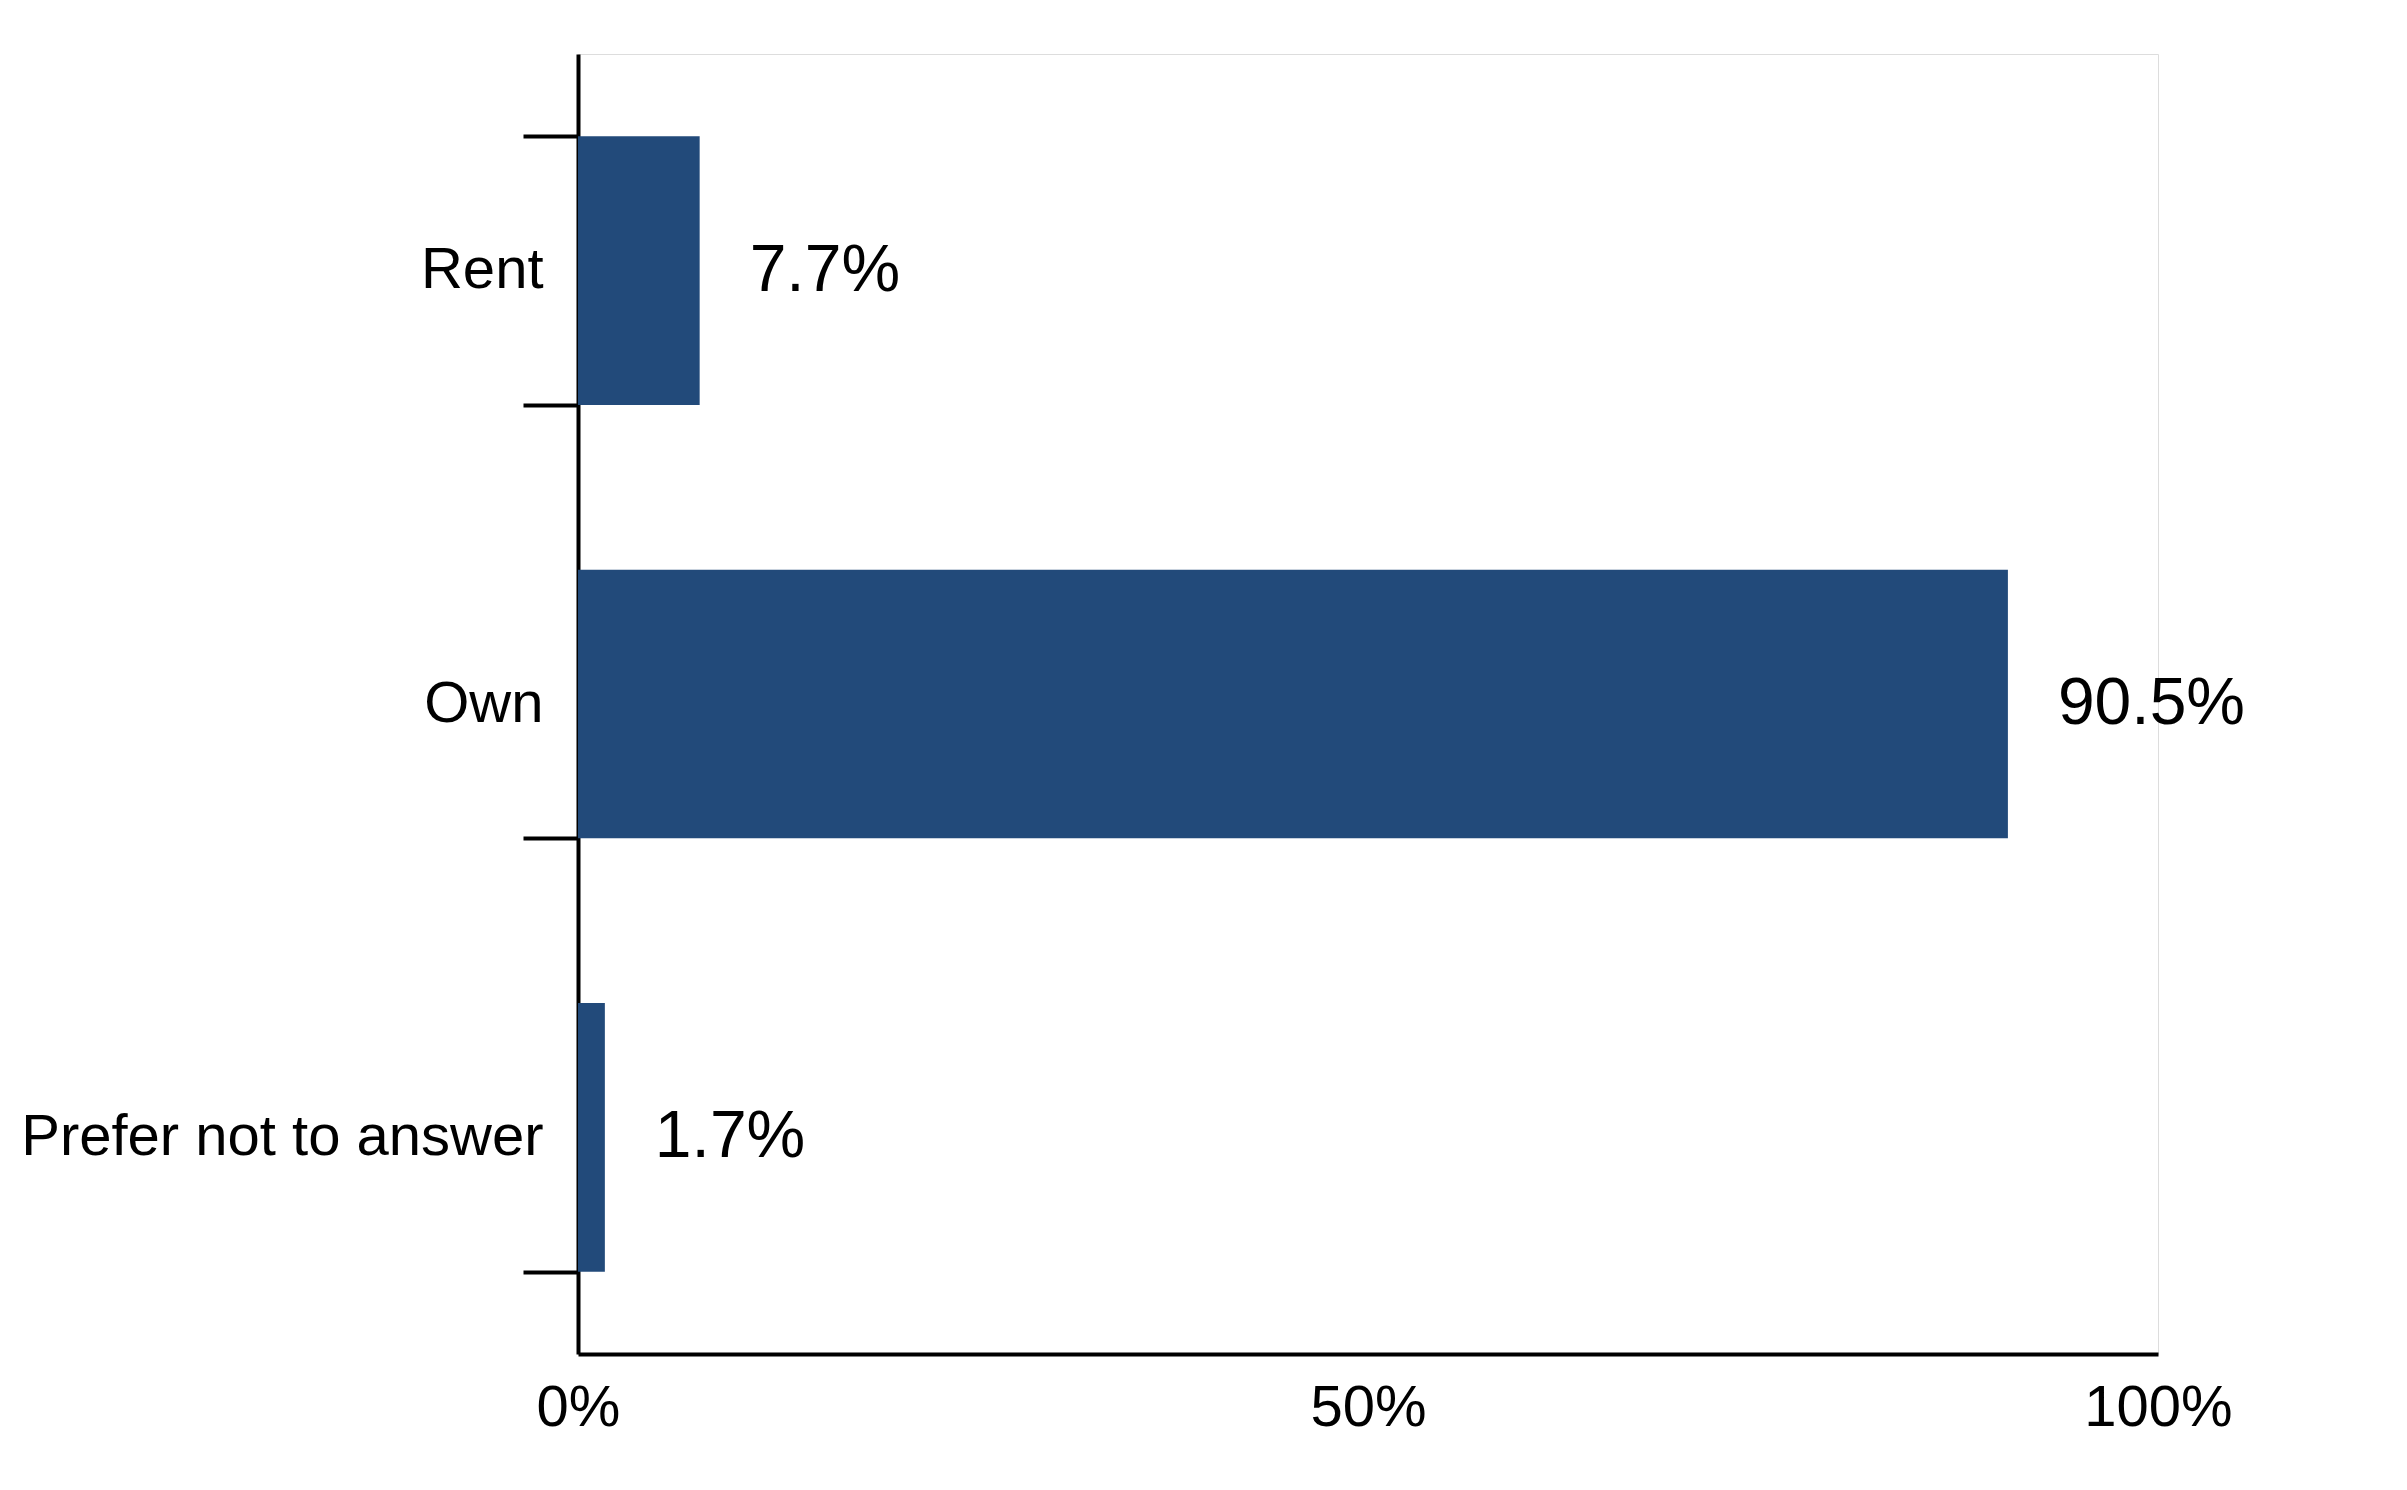 The height and width of the screenshot is (1490, 2407). What do you see at coordinates (282, 1134) in the screenshot?
I see `y-tick-label: Prefer not to answer` at bounding box center [282, 1134].